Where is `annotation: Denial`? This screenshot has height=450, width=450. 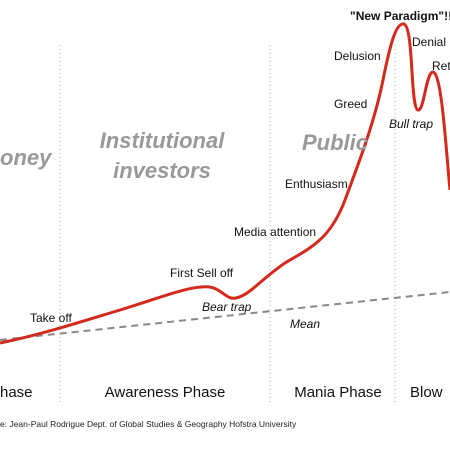 annotation: Denial is located at coordinates (429, 42).